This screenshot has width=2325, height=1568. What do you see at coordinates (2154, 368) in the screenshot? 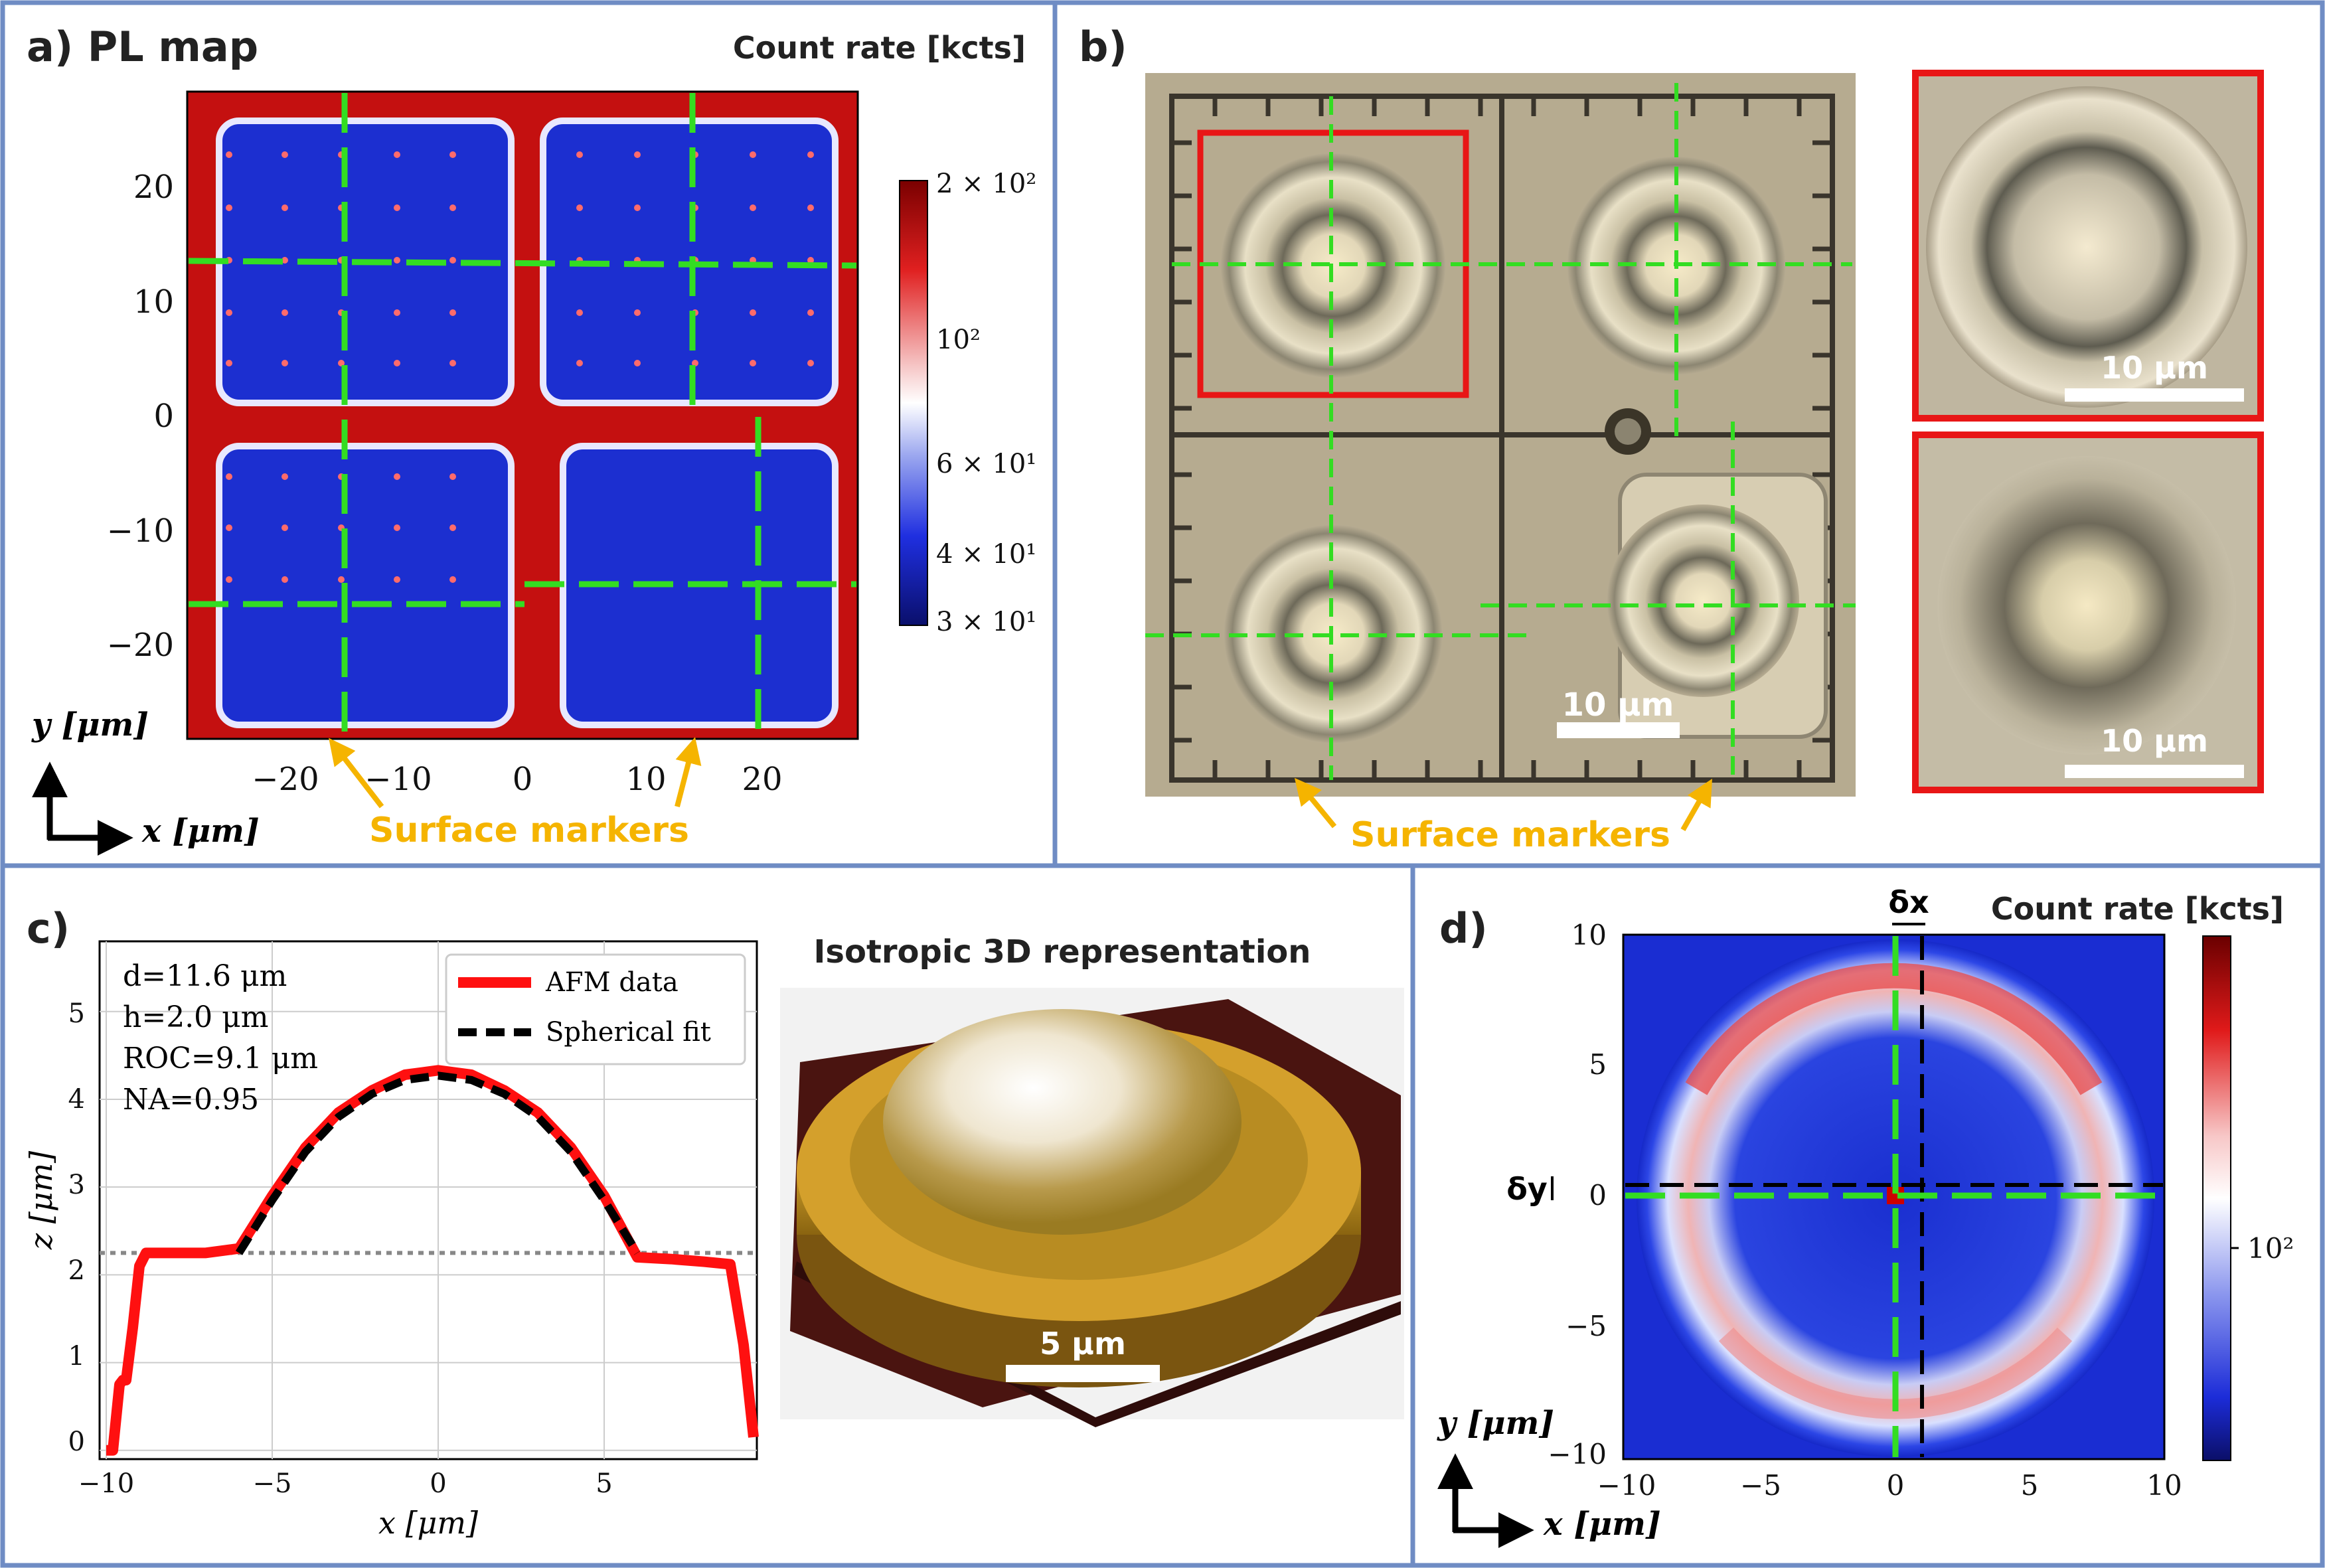
I see `scale-bar-inset-top: 10 μm` at bounding box center [2154, 368].